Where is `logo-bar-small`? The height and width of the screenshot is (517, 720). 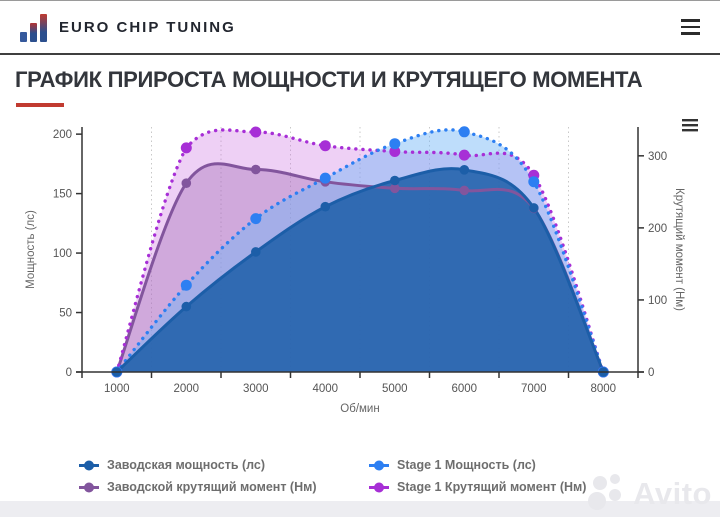 logo-bar-small is located at coordinates (23, 37).